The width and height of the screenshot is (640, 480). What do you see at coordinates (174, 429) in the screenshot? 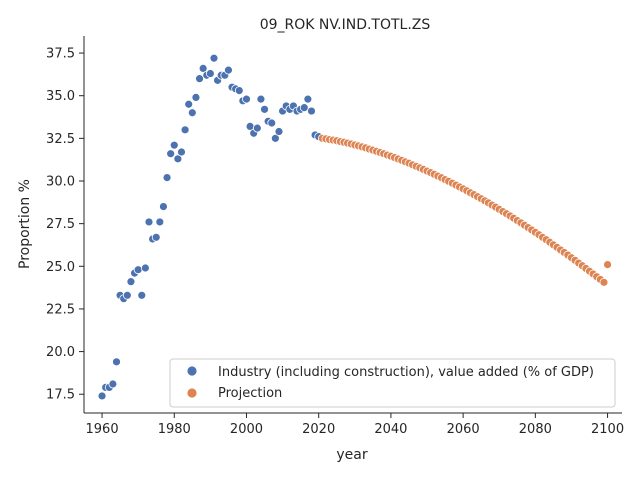
I see `x-tick-label: 1980` at bounding box center [174, 429].